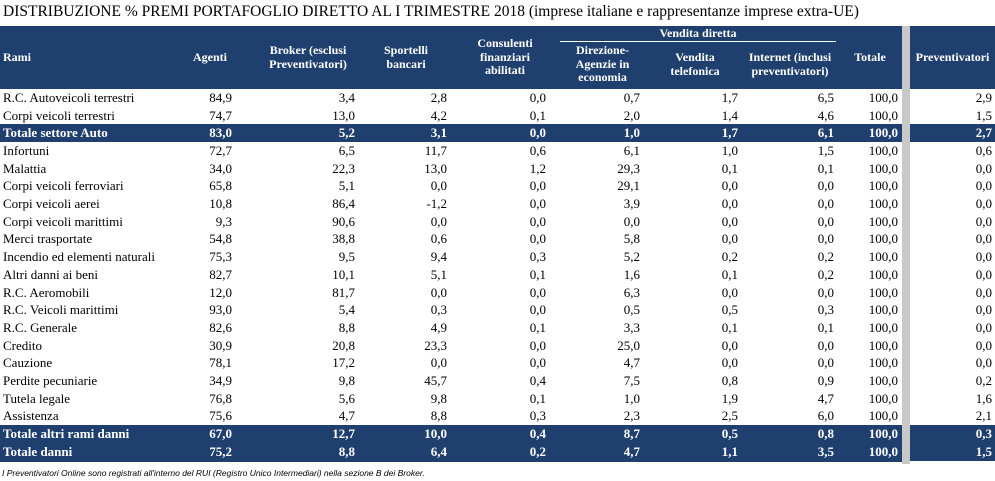  I want to click on cell-preventivatori: 0,3, so click(983, 434).